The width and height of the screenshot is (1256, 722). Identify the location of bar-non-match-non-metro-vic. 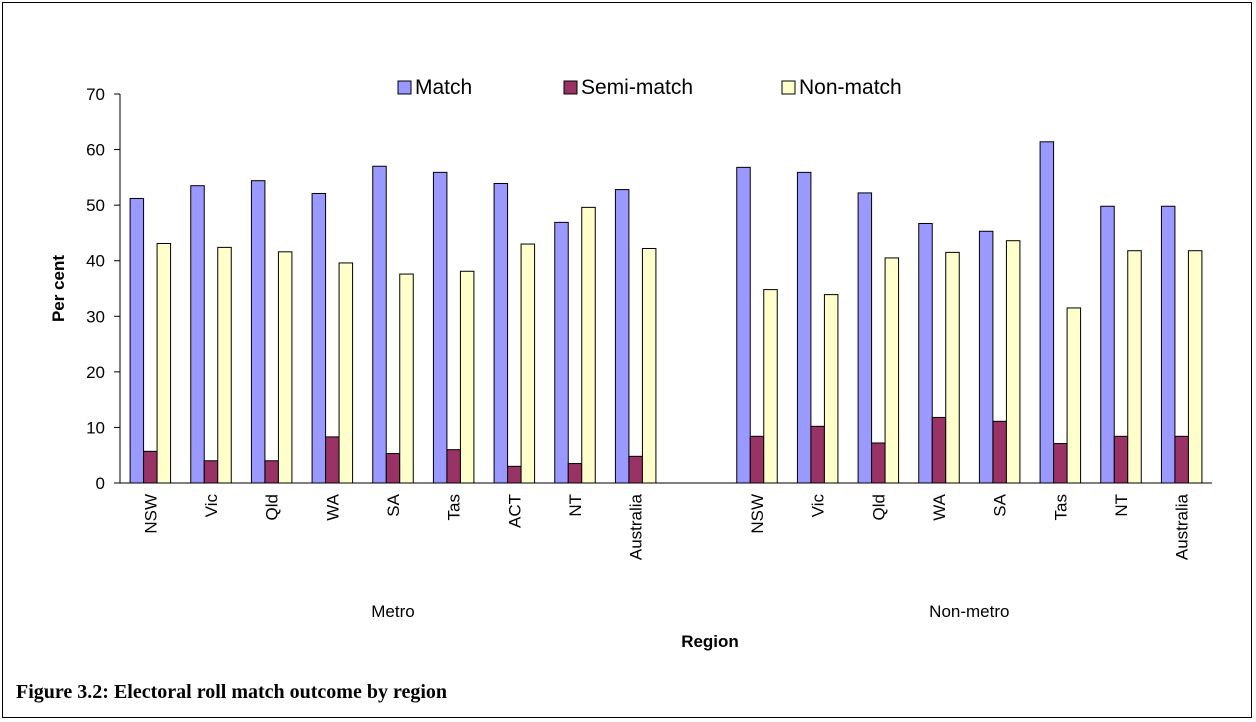
(831, 389).